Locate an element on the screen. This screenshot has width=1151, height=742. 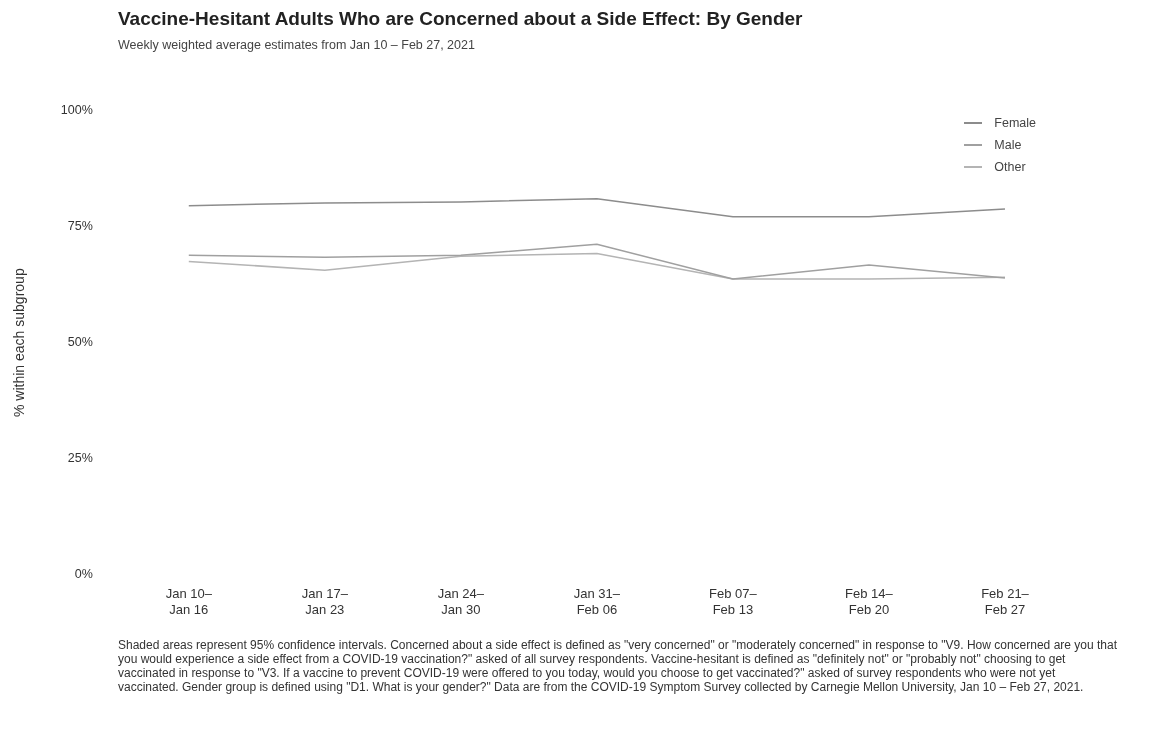
x-tick-label: Jan 10– Jan 16 is located at coordinates (189, 601).